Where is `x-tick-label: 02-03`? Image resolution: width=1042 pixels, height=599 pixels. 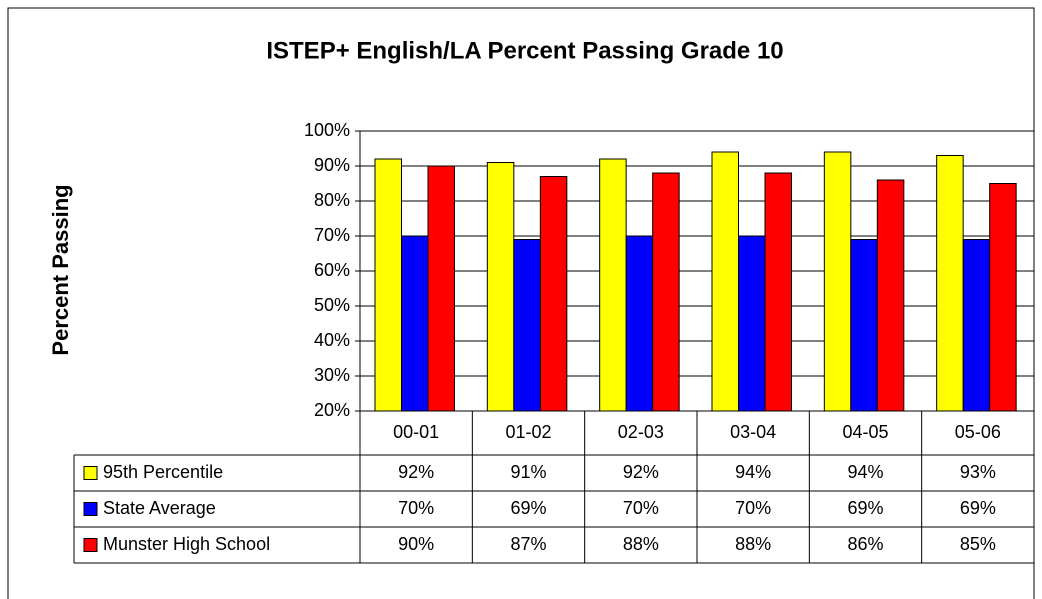 x-tick-label: 02-03 is located at coordinates (641, 432).